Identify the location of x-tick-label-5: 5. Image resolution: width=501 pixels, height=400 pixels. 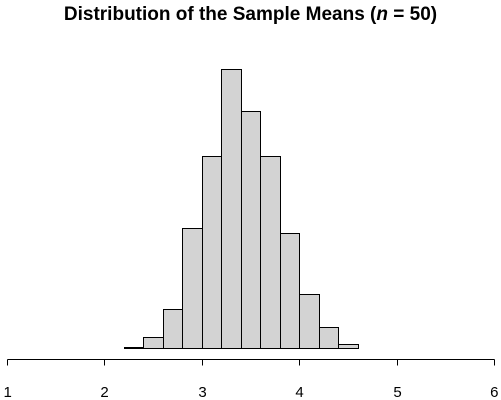
(397, 392).